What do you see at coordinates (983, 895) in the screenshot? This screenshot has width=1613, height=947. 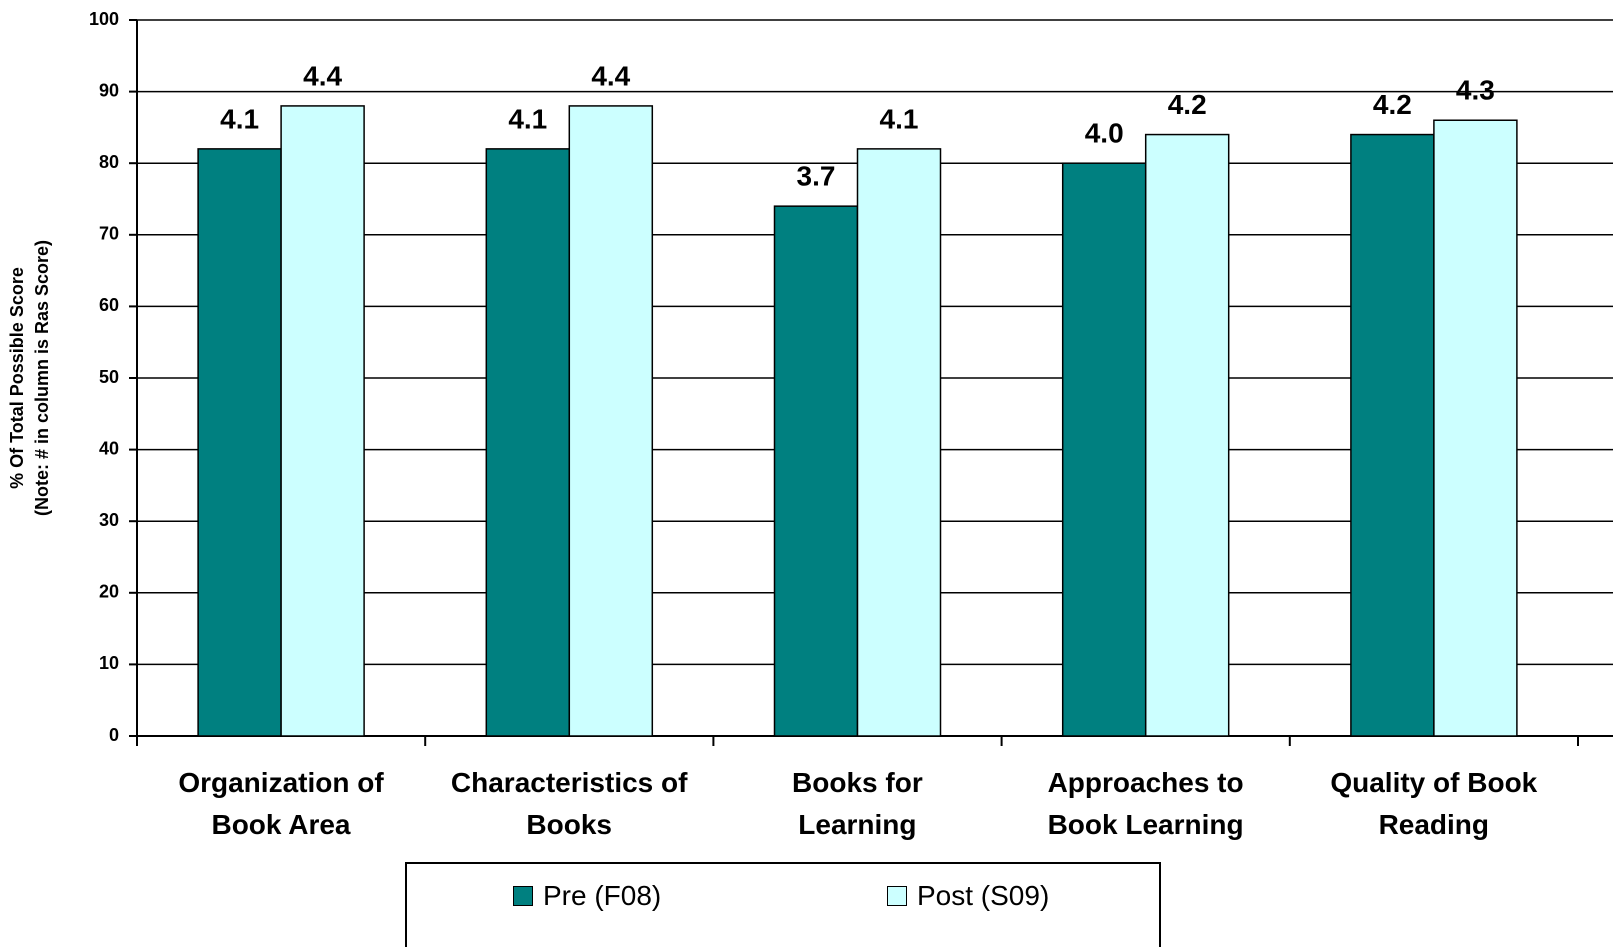 I see `legend-label: Post (S09)` at bounding box center [983, 895].